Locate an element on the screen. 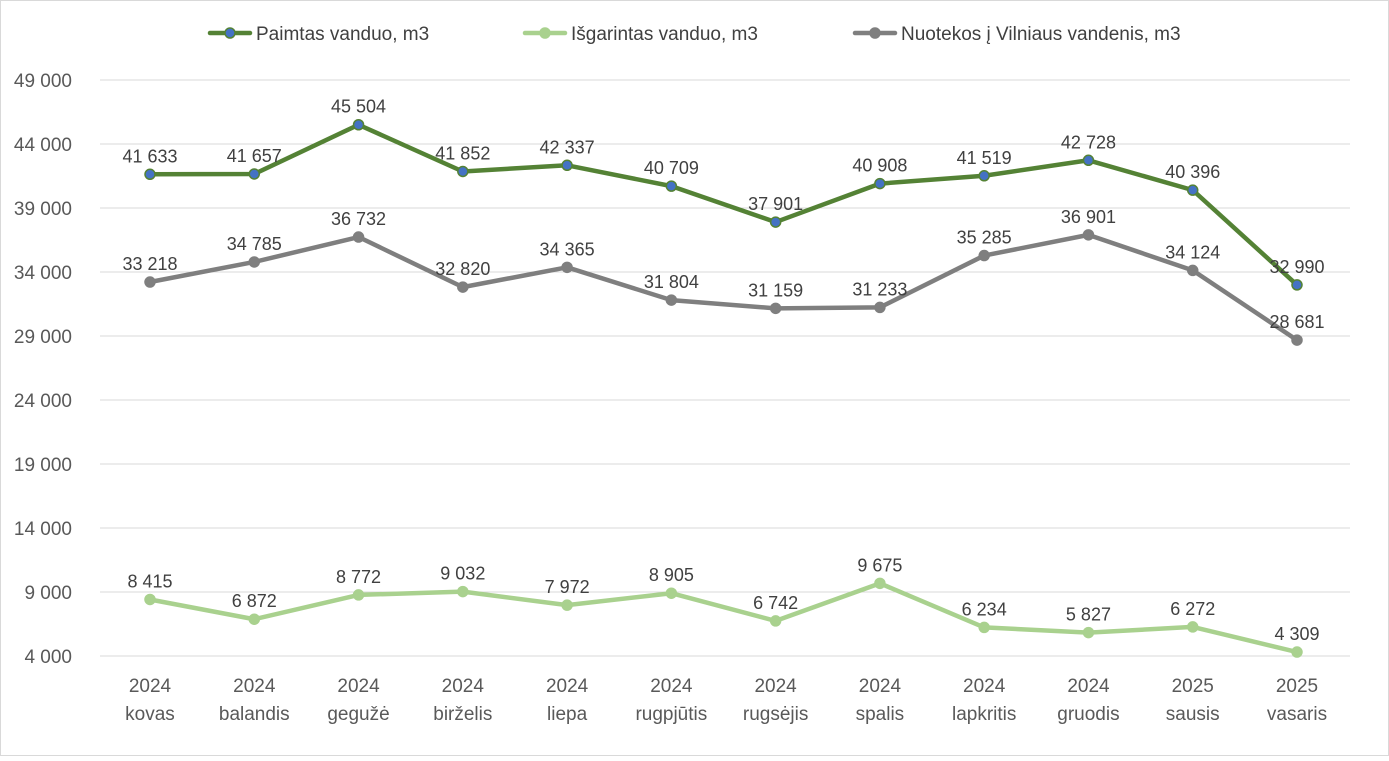 This screenshot has height=761, width=1389. data-label: 42 728 is located at coordinates (1088, 142).